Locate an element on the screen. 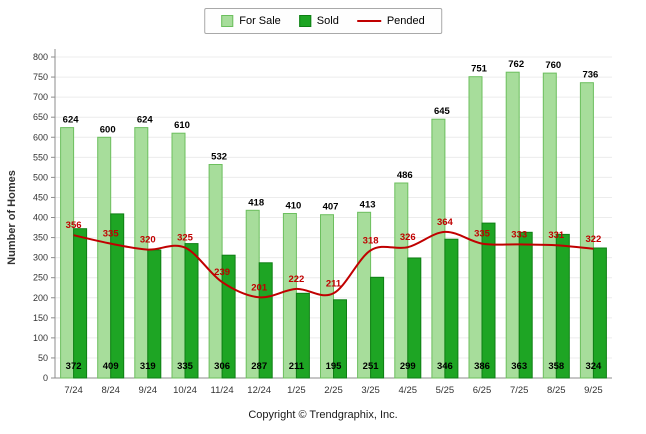 This screenshot has height=434, width=646. for-sale-value-label: 610 is located at coordinates (182, 125).